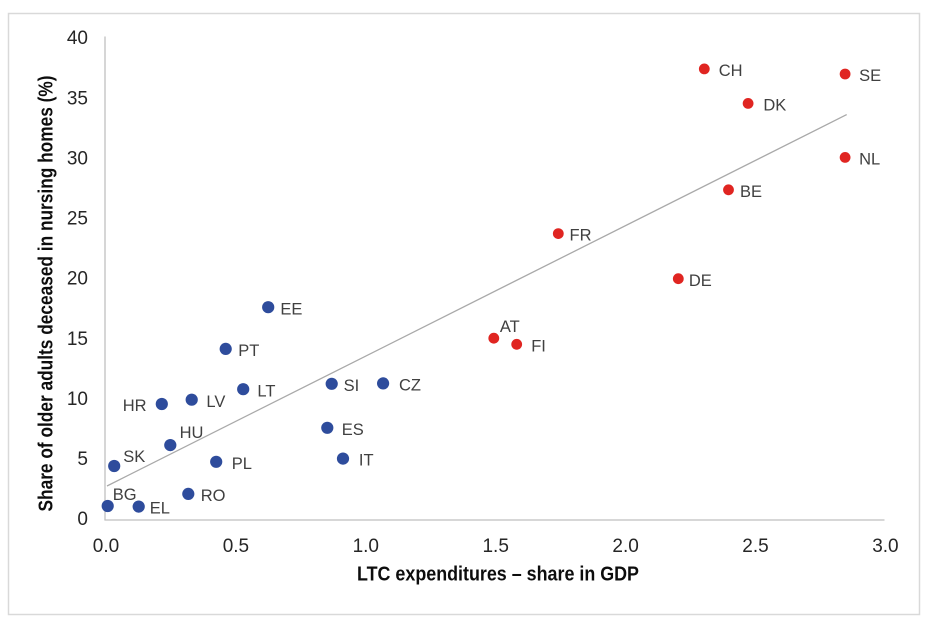 The width and height of the screenshot is (940, 623). I want to click on svg-text:LTC expenditures – share in GD: LTC expenditures – share in GDP, so click(498, 574).